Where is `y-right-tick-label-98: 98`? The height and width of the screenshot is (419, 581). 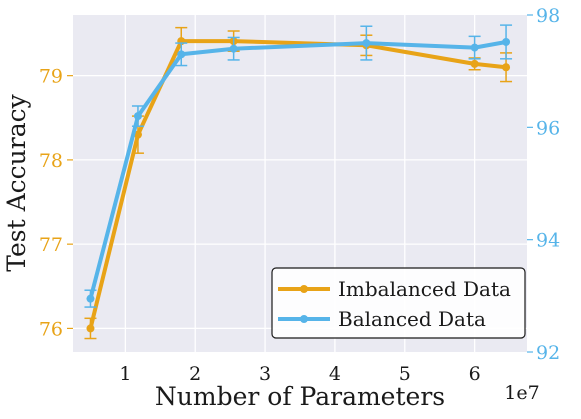
y-right-tick-label-98: 98 is located at coordinates (548, 16).